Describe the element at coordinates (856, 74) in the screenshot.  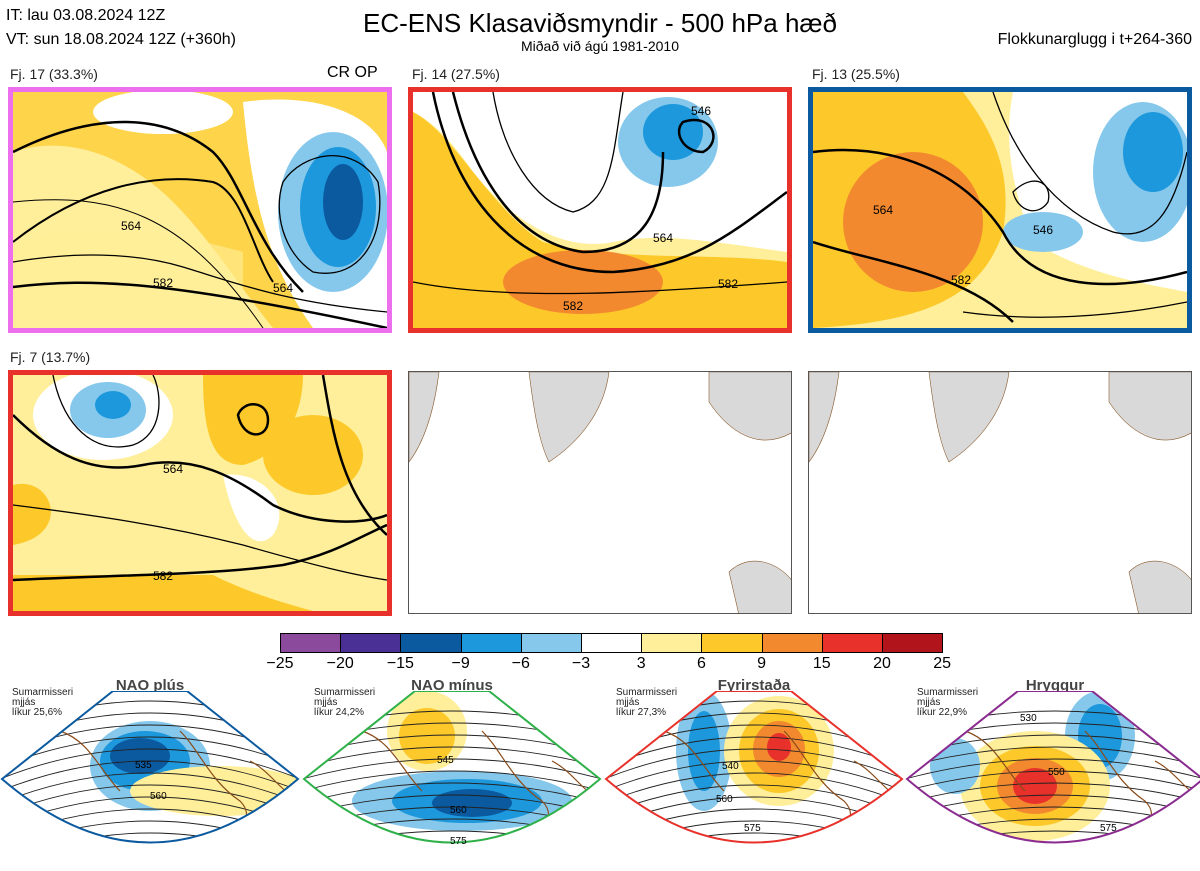
I see `panel-3-label: Fj. 13 (25.5%)` at that location.